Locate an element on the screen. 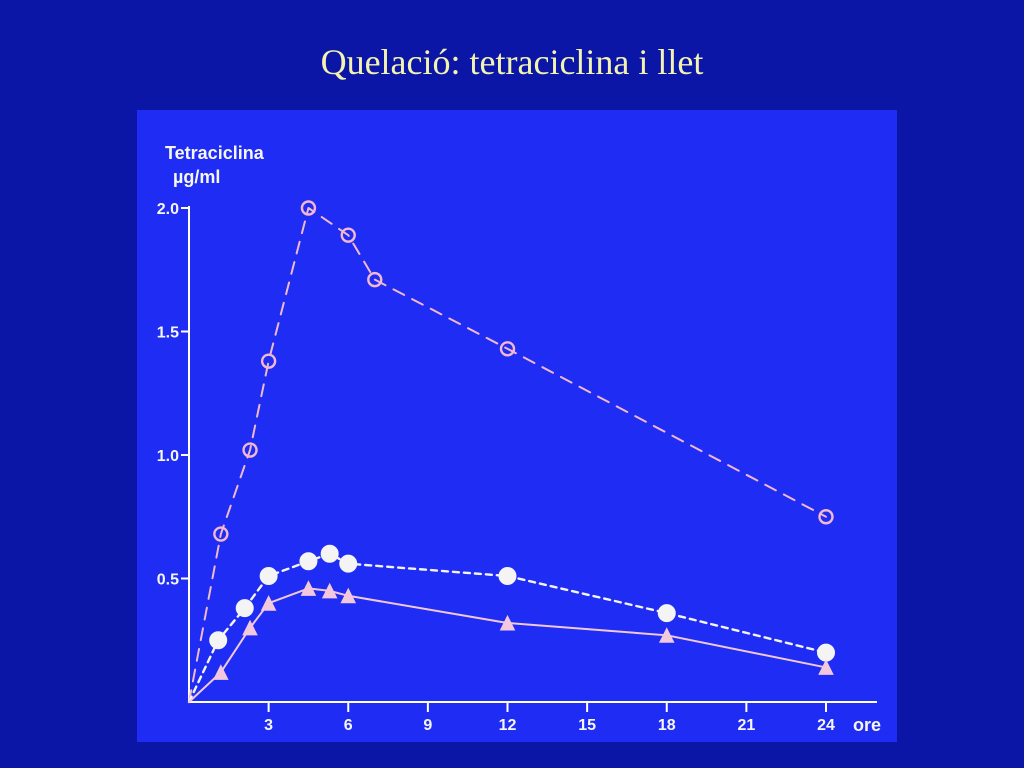 The height and width of the screenshot is (768, 1024). x-tick-label: 21 is located at coordinates (746, 725).